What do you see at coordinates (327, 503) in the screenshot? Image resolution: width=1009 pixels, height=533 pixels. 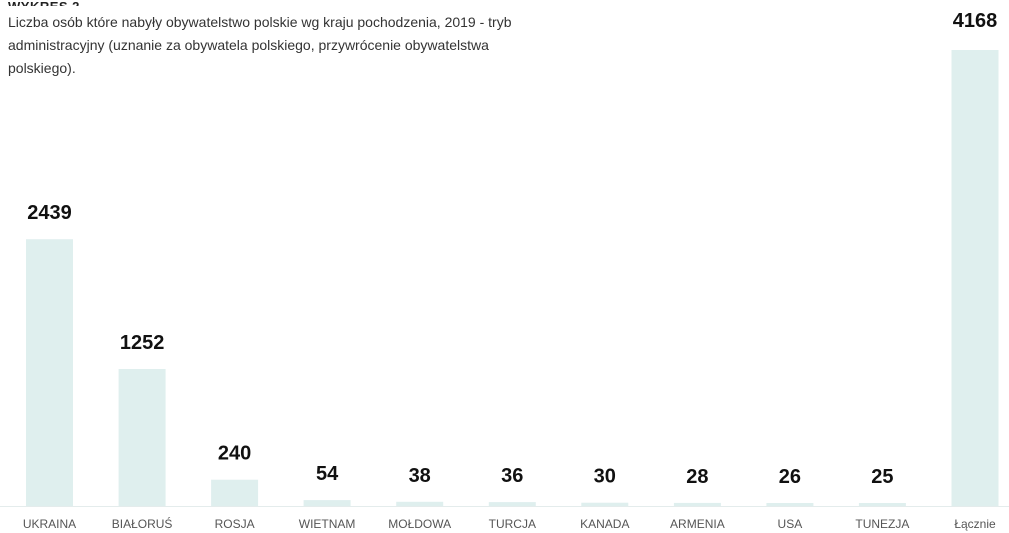 I see `bar-wietnam` at bounding box center [327, 503].